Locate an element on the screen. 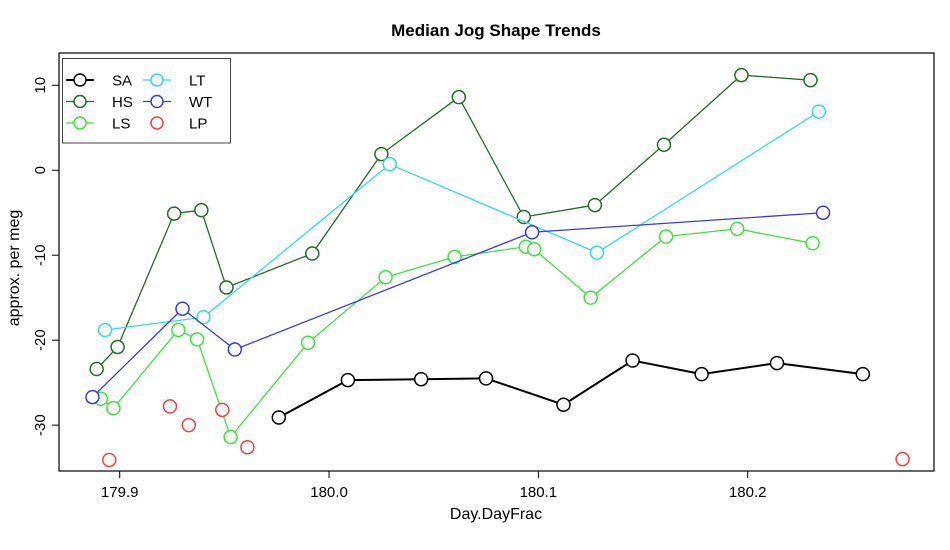  y-tick-label: 10 is located at coordinates (40, 85).